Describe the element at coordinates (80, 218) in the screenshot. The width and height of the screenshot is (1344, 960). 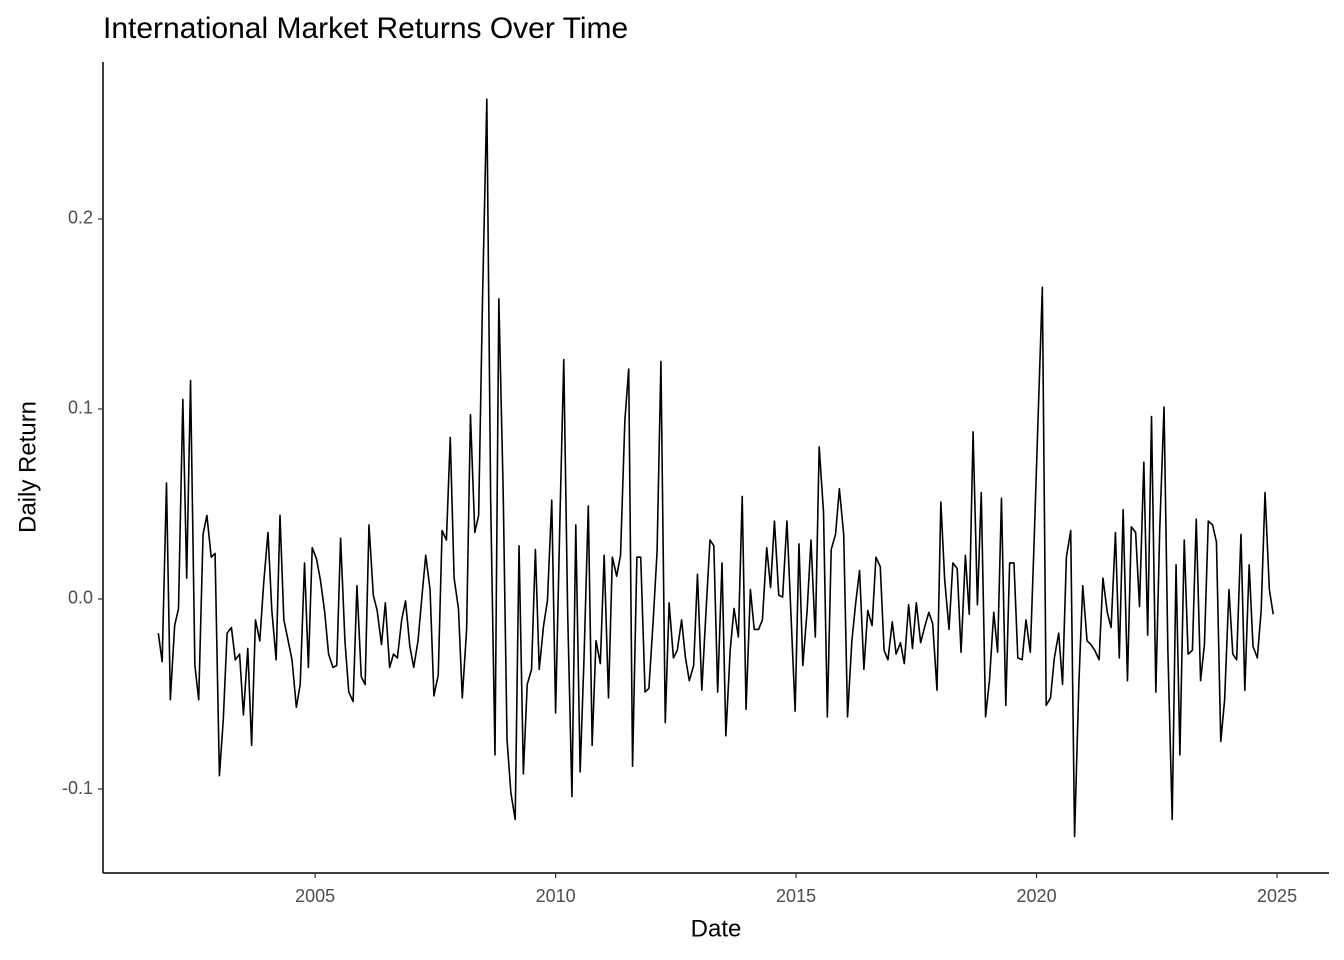
I see `y-tick-label: 0.2` at that location.